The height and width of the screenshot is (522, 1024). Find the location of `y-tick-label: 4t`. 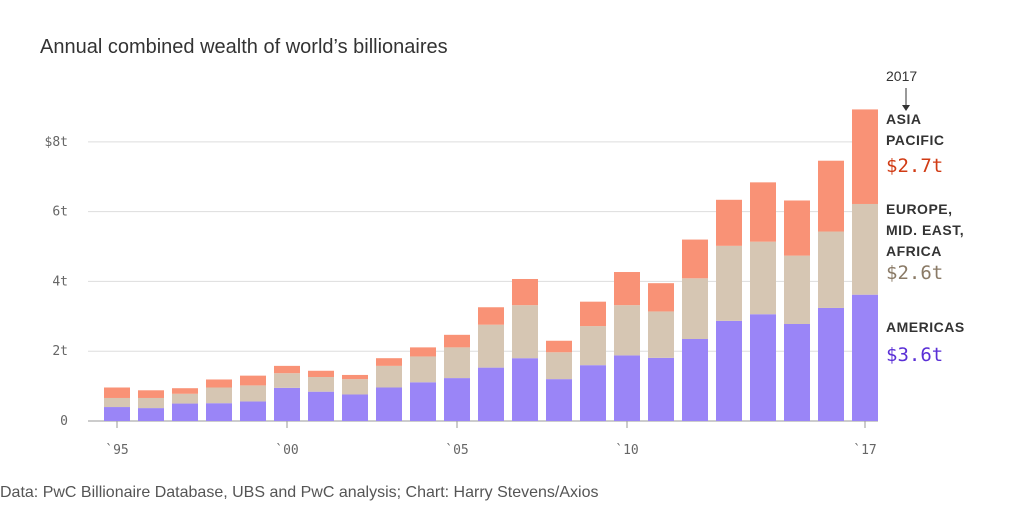

y-tick-label: 4t is located at coordinates (60, 281).